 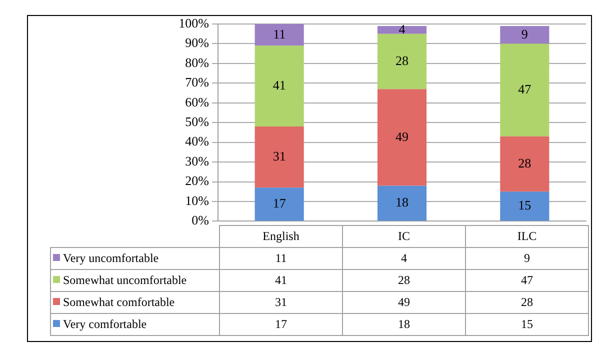 I want to click on y-tick-label: 100%, so click(x=194, y=22).